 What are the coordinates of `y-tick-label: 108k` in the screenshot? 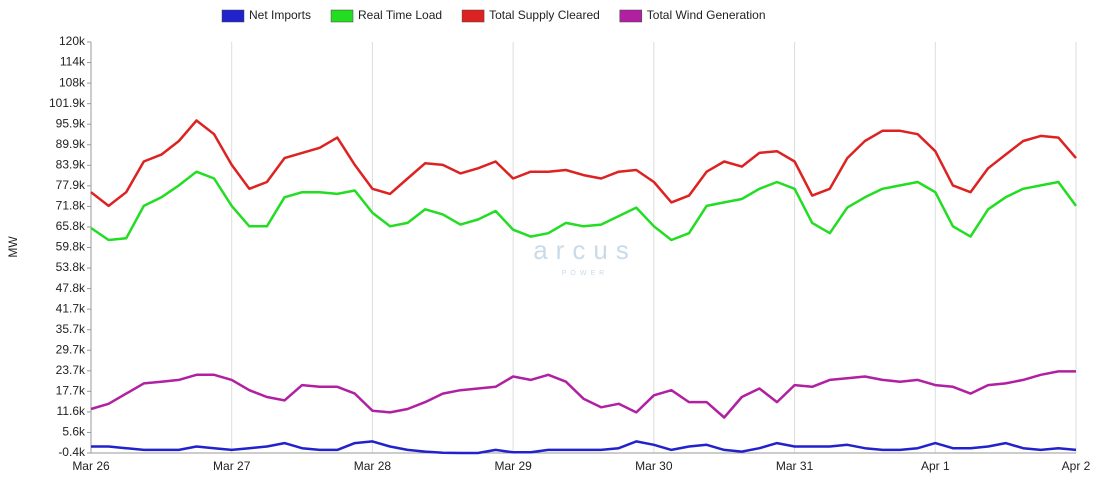 It's located at (72, 82).